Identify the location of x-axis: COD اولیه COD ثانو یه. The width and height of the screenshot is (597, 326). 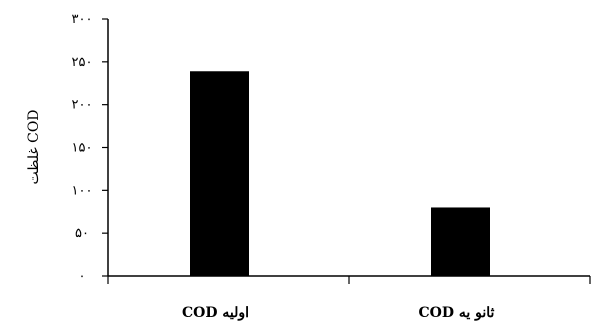
(349, 298).